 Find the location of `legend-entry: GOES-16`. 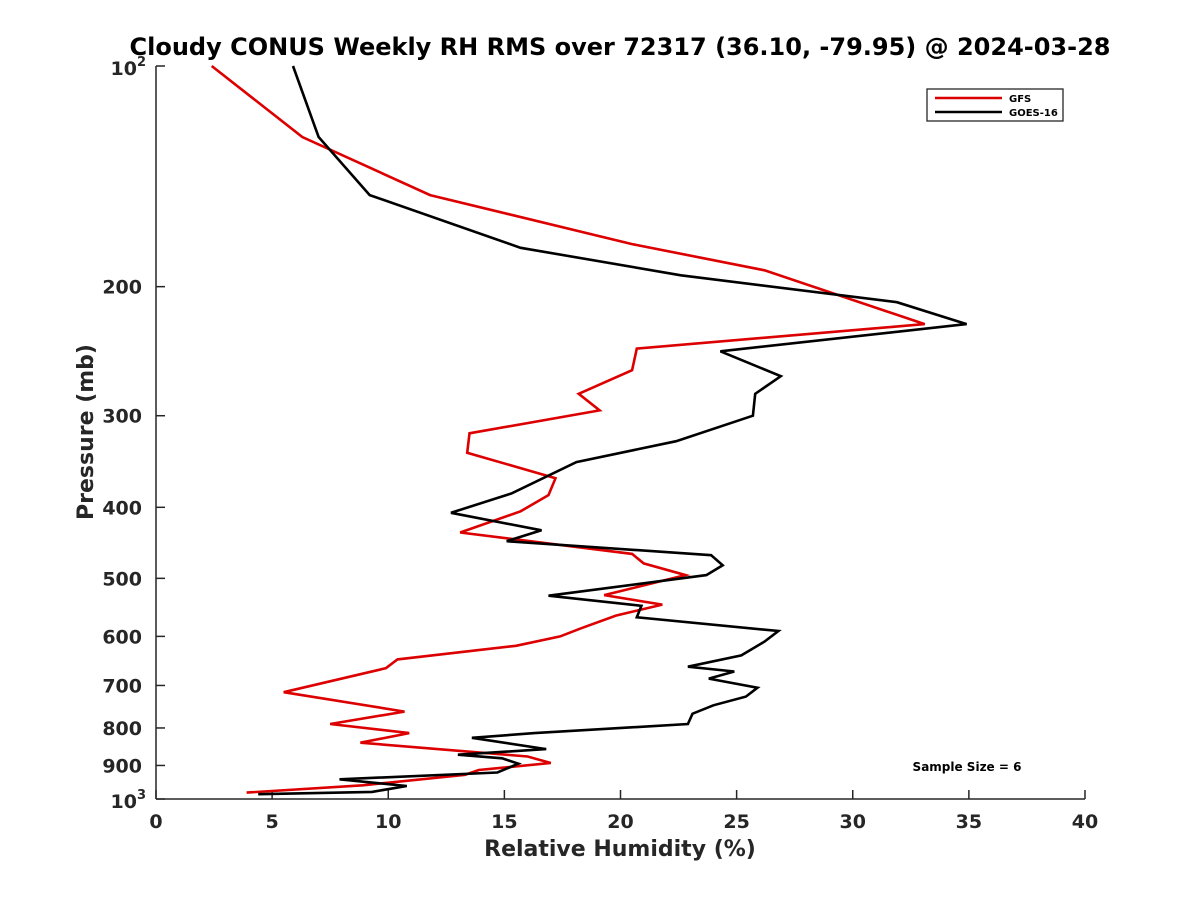

legend-entry: GOES-16 is located at coordinates (1033, 113).